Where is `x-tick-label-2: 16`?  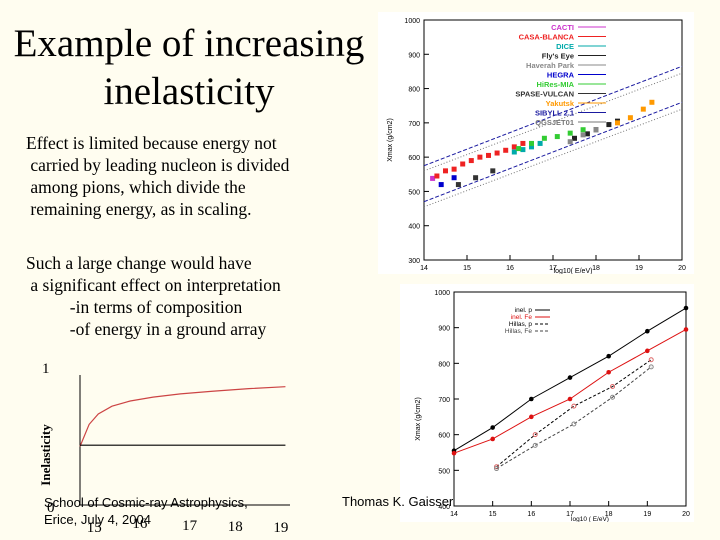 x-tick-label-2: 16 is located at coordinates (531, 514).